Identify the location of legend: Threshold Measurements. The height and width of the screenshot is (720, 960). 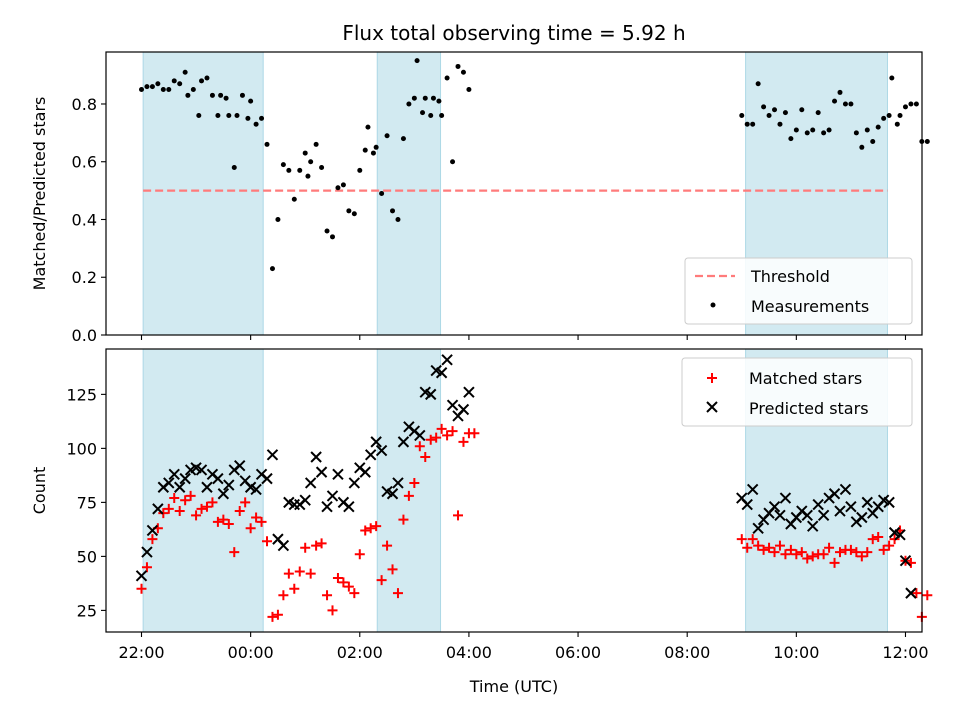
(798, 291).